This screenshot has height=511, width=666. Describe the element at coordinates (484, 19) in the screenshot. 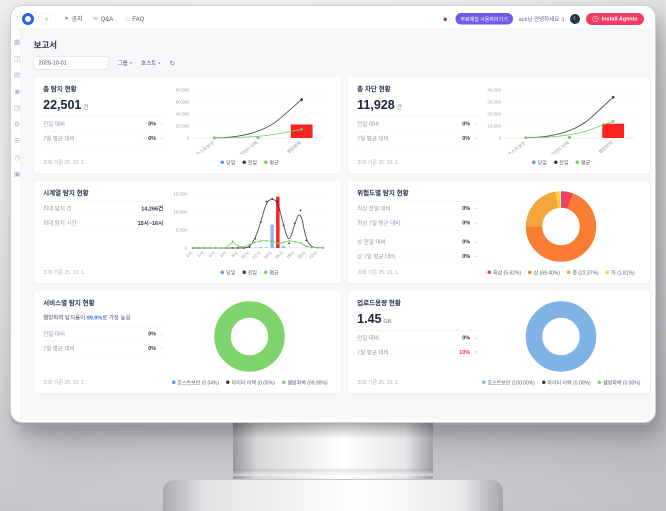

I see `trial-badge: 무료체험 사용하러가기` at that location.